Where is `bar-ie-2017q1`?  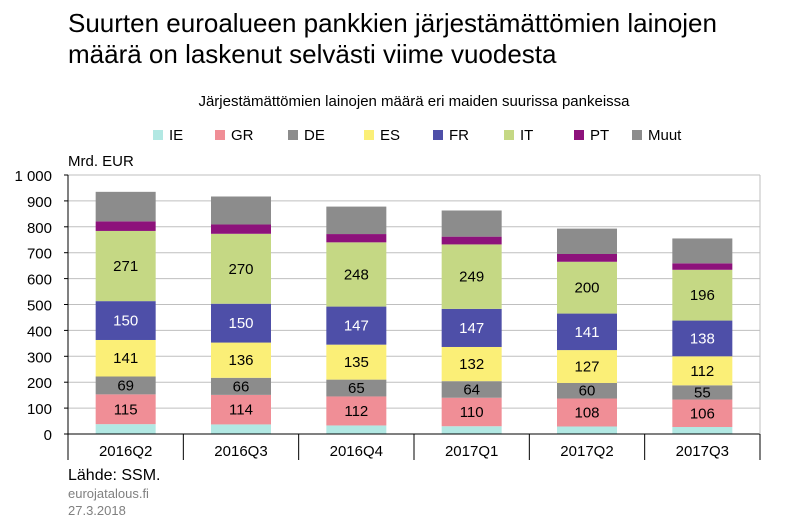 bar-ie-2017q1 is located at coordinates (471, 430).